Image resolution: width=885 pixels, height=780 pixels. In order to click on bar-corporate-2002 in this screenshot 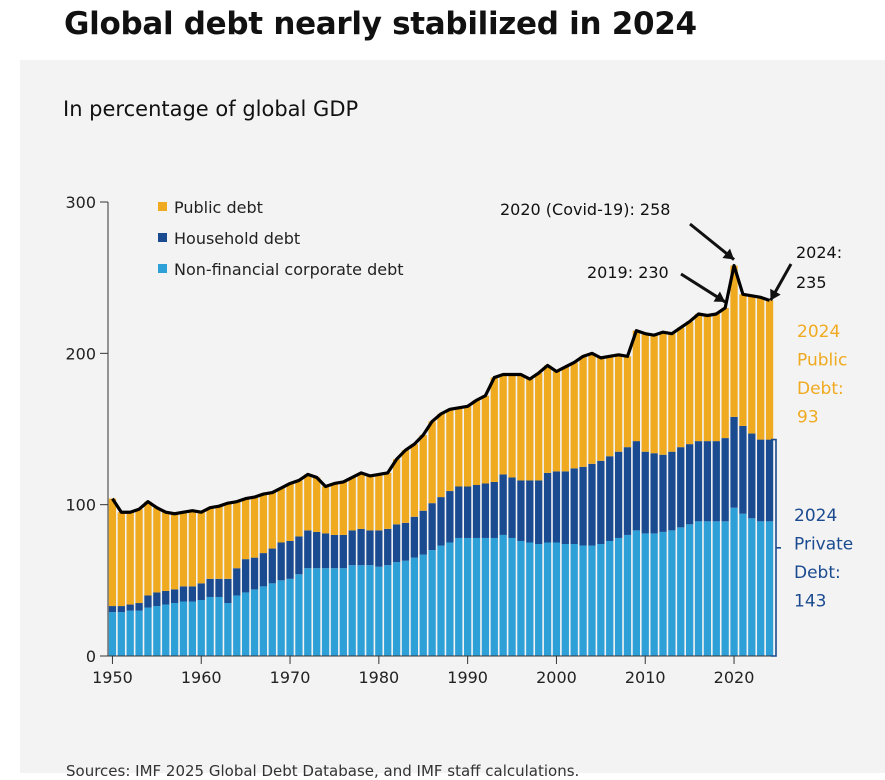, I will do `click(574, 600)`.